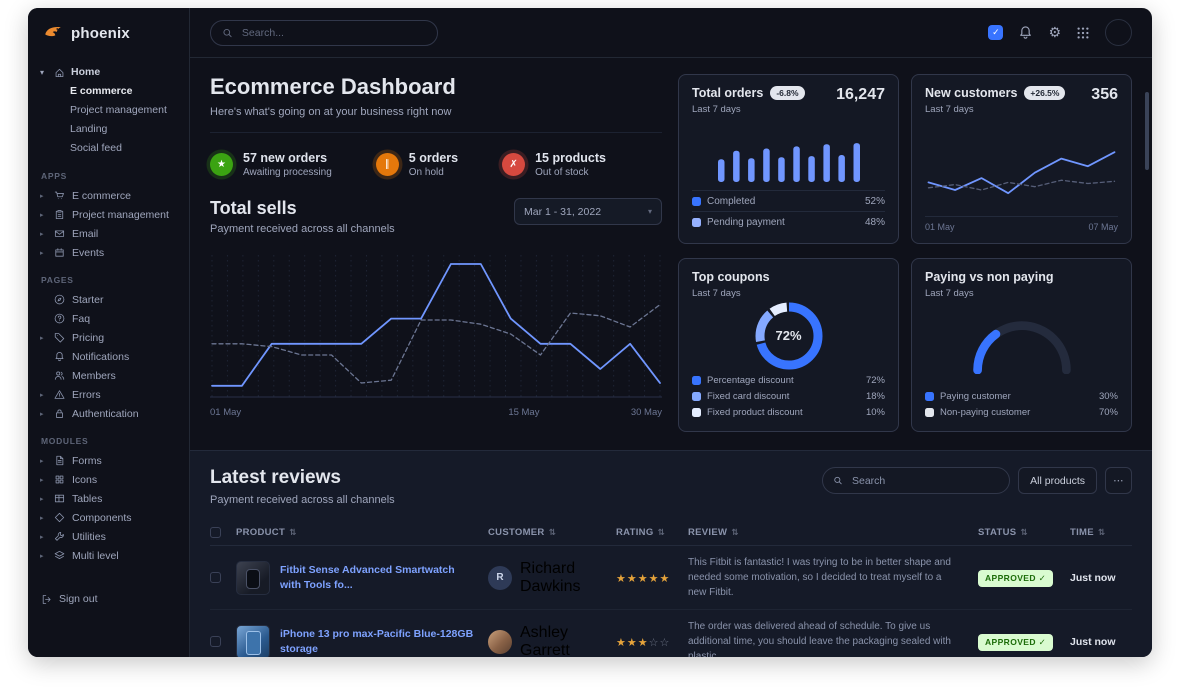 This screenshot has height=700, width=1180. Describe the element at coordinates (1054, 32) in the screenshot. I see `gear-icon: ⚙` at that location.